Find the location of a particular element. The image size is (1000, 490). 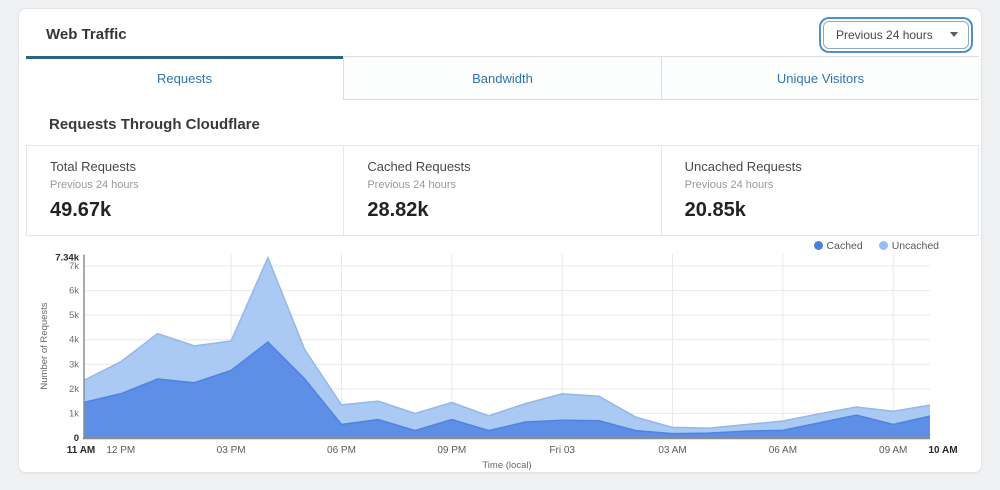

x-axis-tick-label: Fri 03 is located at coordinates (562, 450).